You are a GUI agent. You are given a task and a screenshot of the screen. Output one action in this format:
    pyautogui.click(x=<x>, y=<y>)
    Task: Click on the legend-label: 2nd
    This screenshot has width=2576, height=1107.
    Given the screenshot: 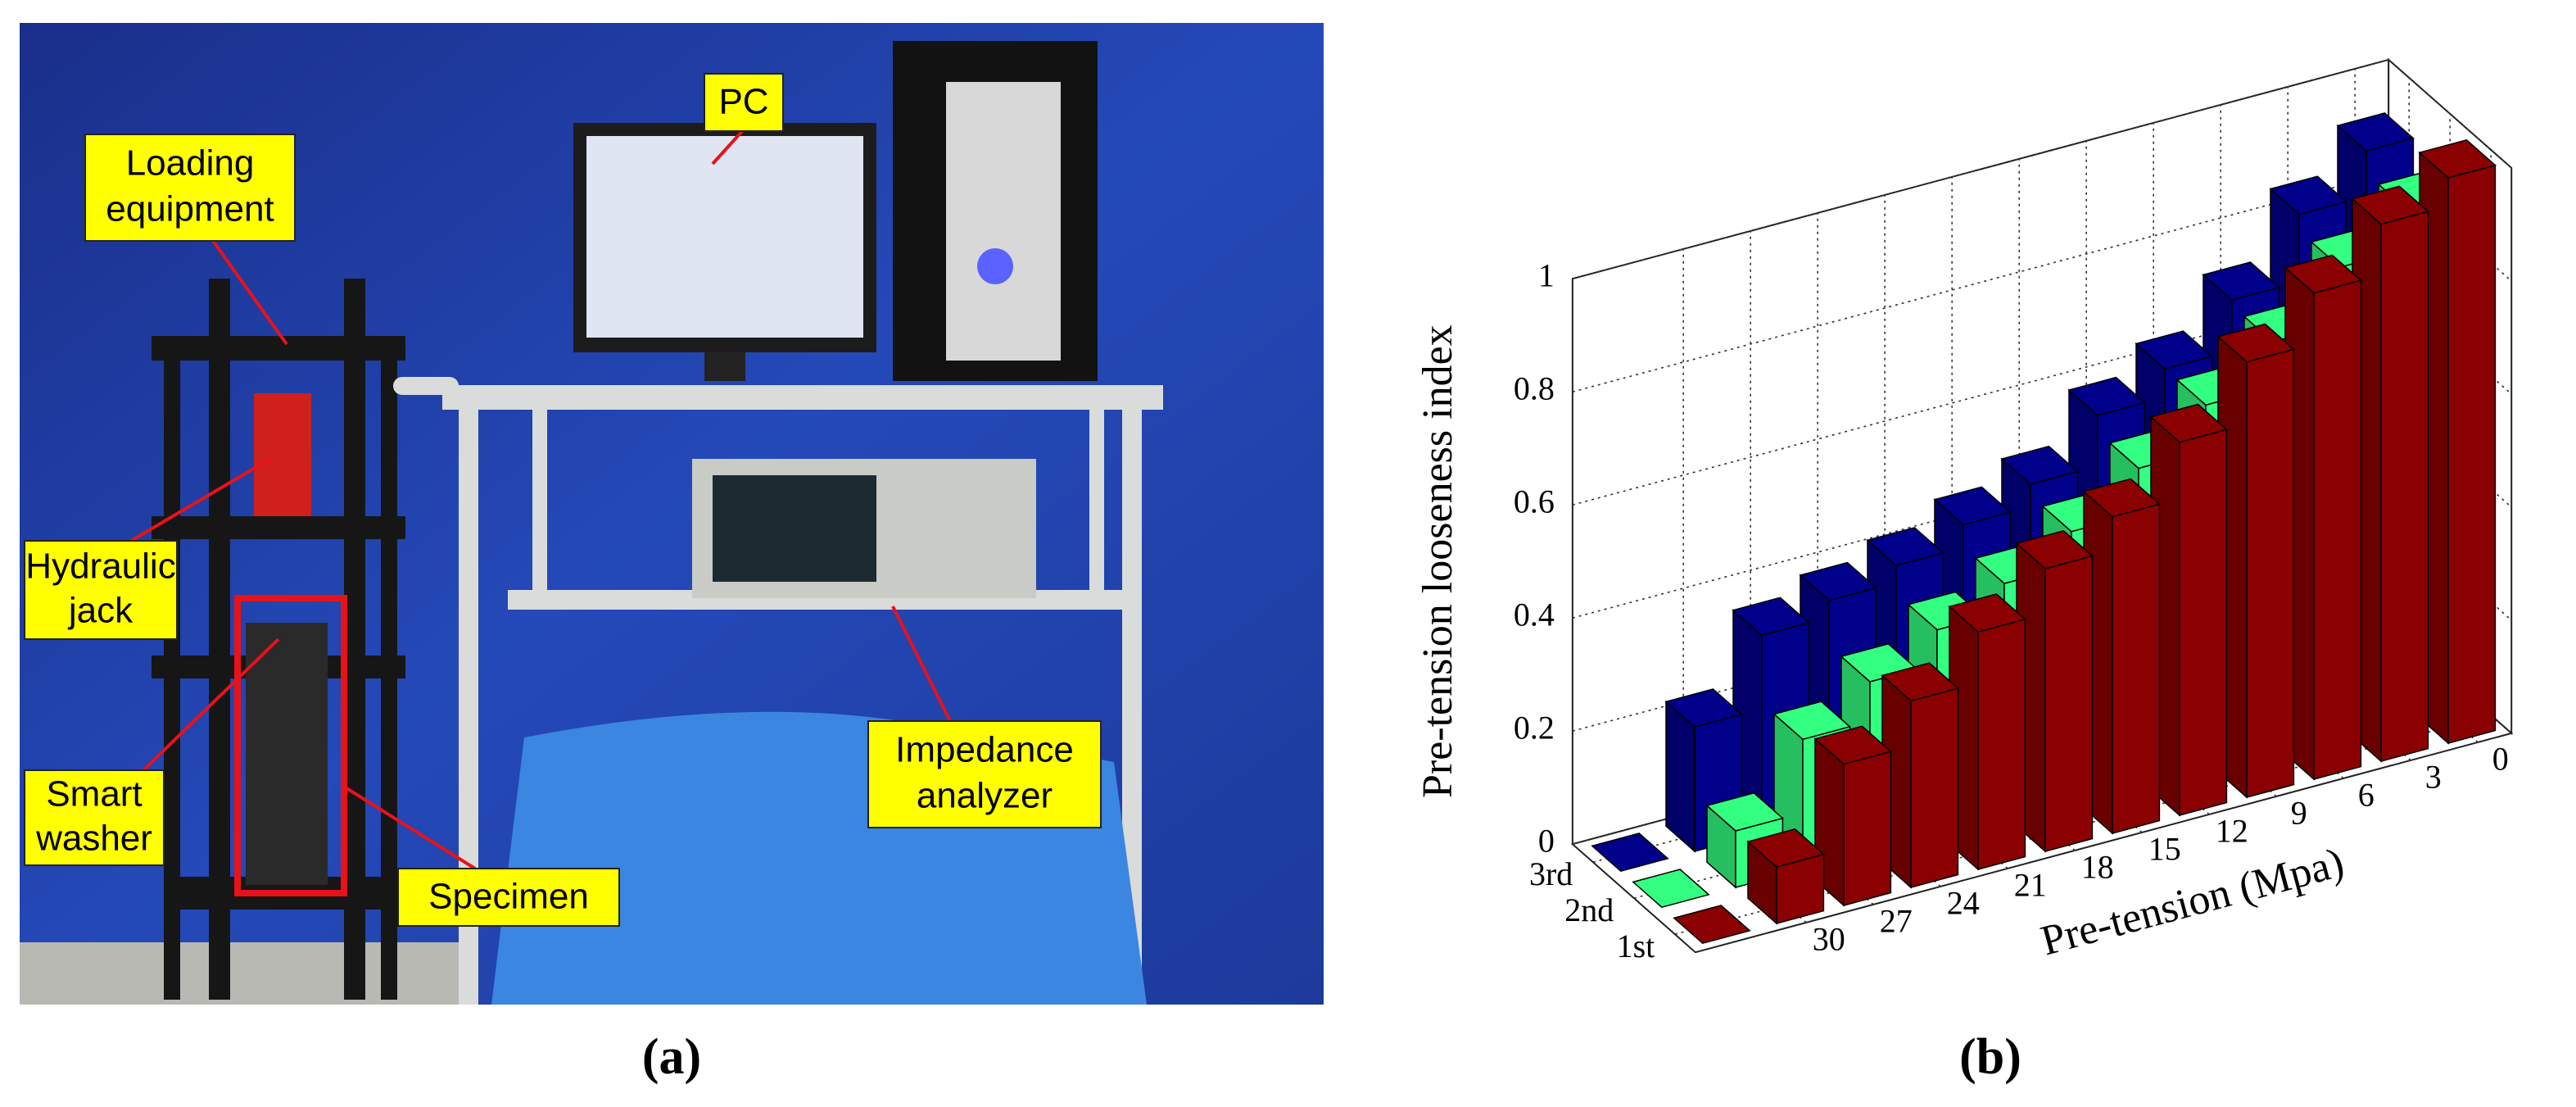 What is the action you would take?
    pyautogui.click(x=1589, y=909)
    